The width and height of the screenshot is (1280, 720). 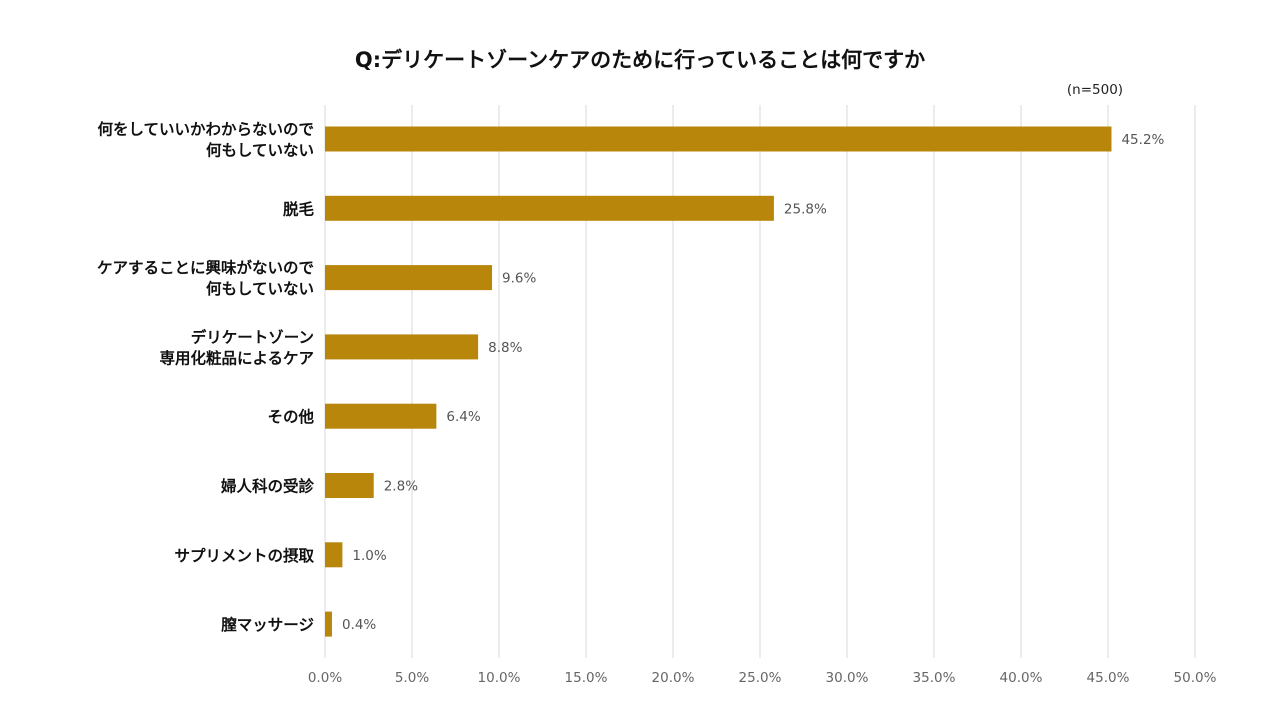 I want to click on category-label: 何をしていいかわからないので何もしていない, so click(x=205, y=140).